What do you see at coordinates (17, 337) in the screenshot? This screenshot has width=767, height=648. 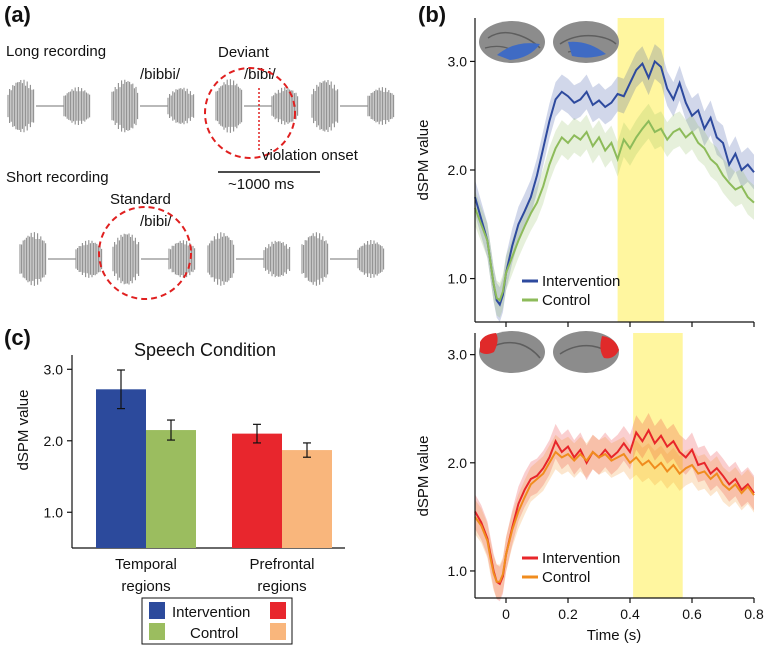 I see `panel-c-letter: (c)` at bounding box center [17, 337].